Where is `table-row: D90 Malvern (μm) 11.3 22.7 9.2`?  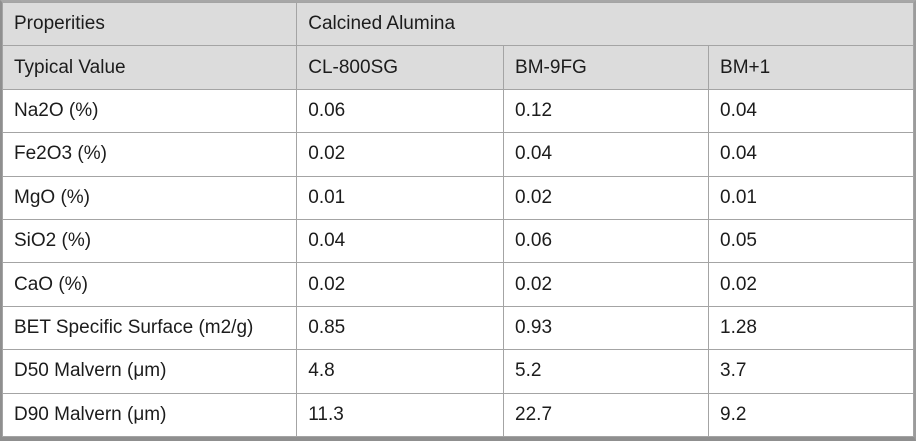 table-row: D90 Malvern (μm) 11.3 22.7 9.2 is located at coordinates (457, 415).